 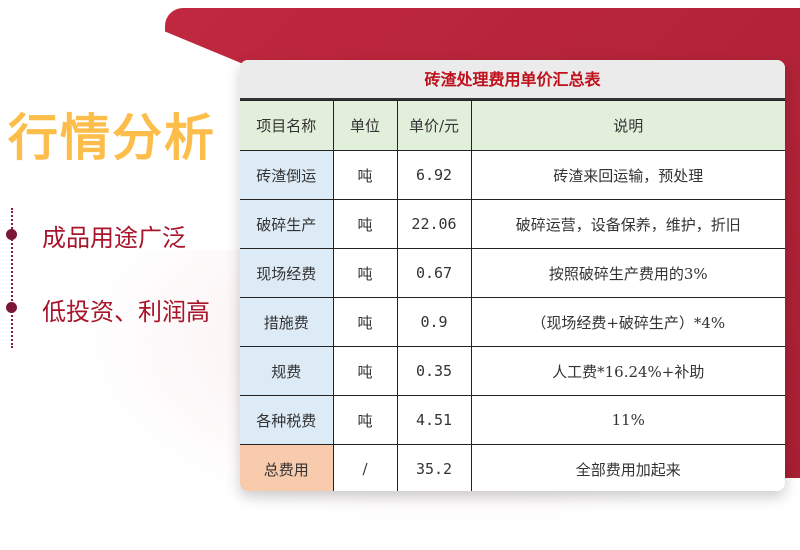 I want to click on item-name-cell: 现场经费, so click(x=287, y=273).